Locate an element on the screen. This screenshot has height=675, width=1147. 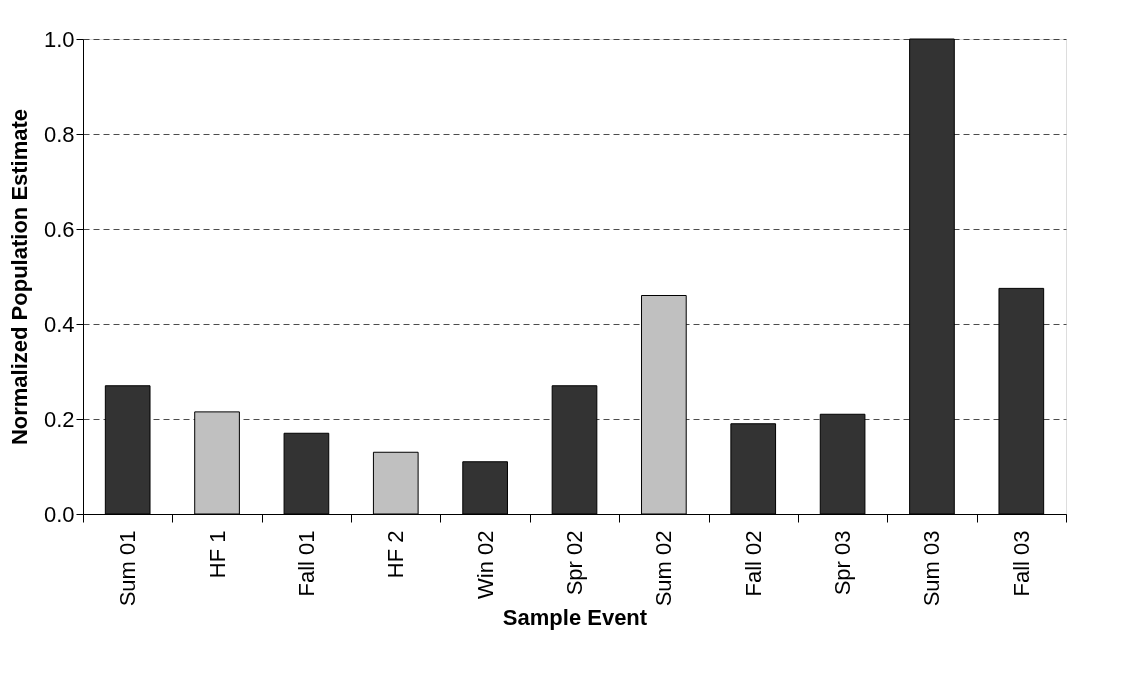
y-tick-label: 0.0 is located at coordinates (59, 514).